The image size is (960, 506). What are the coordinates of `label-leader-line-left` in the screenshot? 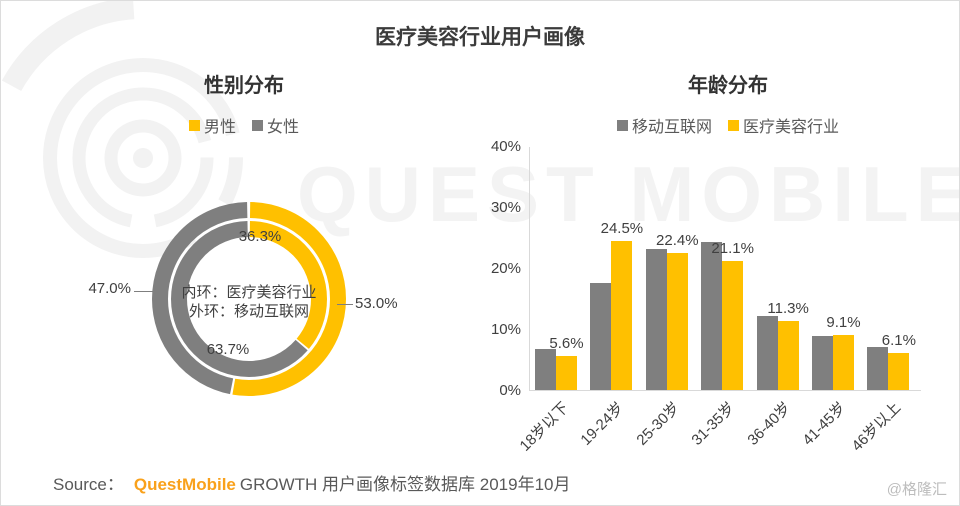 It's located at (146, 291).